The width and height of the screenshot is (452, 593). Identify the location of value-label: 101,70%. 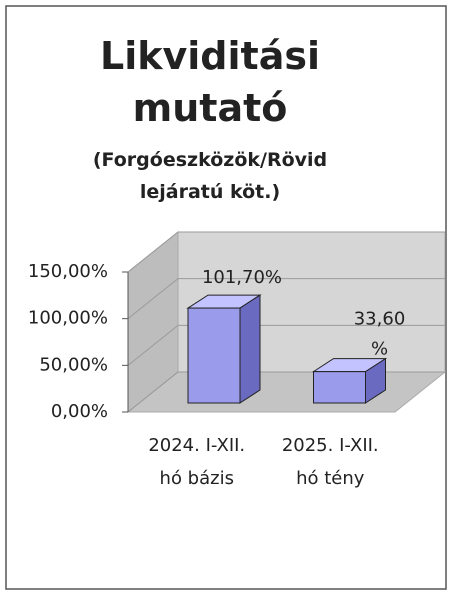
(242, 277).